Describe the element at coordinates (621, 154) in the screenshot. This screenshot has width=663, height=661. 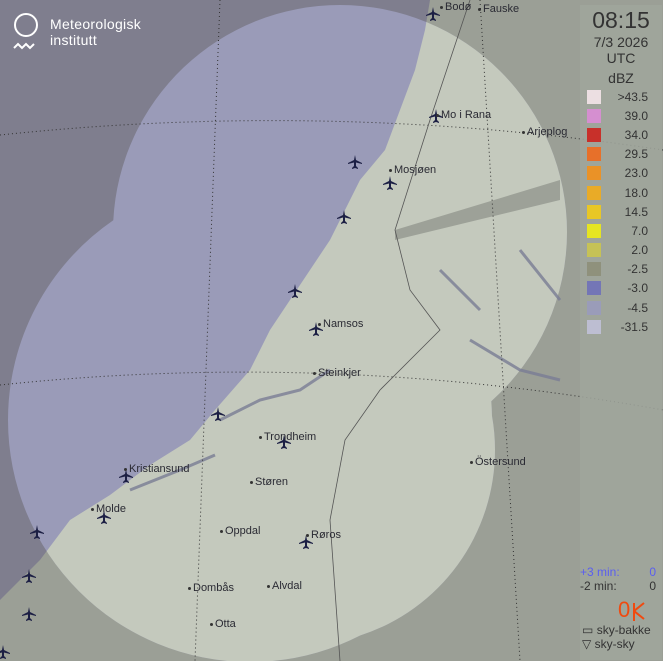
I see `legend-item: 29.5` at that location.